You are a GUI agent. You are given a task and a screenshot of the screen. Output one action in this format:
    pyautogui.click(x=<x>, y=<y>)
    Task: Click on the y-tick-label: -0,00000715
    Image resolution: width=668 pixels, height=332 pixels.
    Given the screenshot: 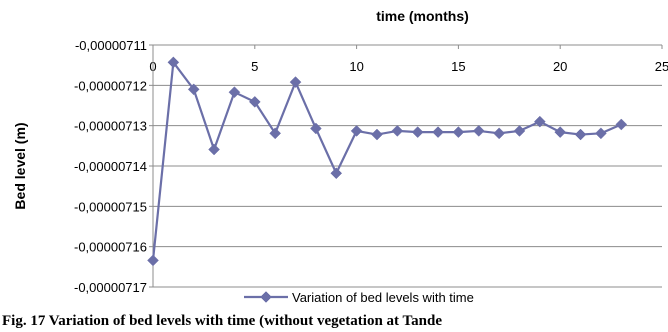 What is the action you would take?
    pyautogui.click(x=110, y=206)
    